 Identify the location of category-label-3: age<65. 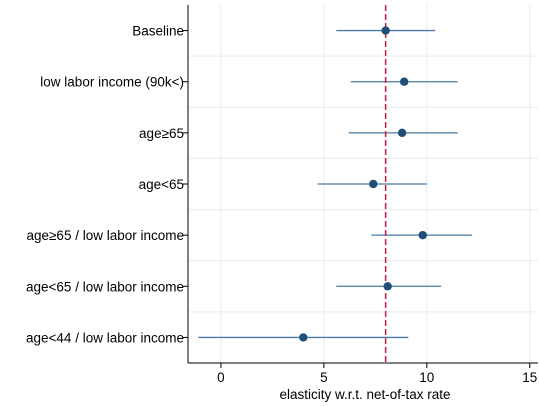
(161, 184).